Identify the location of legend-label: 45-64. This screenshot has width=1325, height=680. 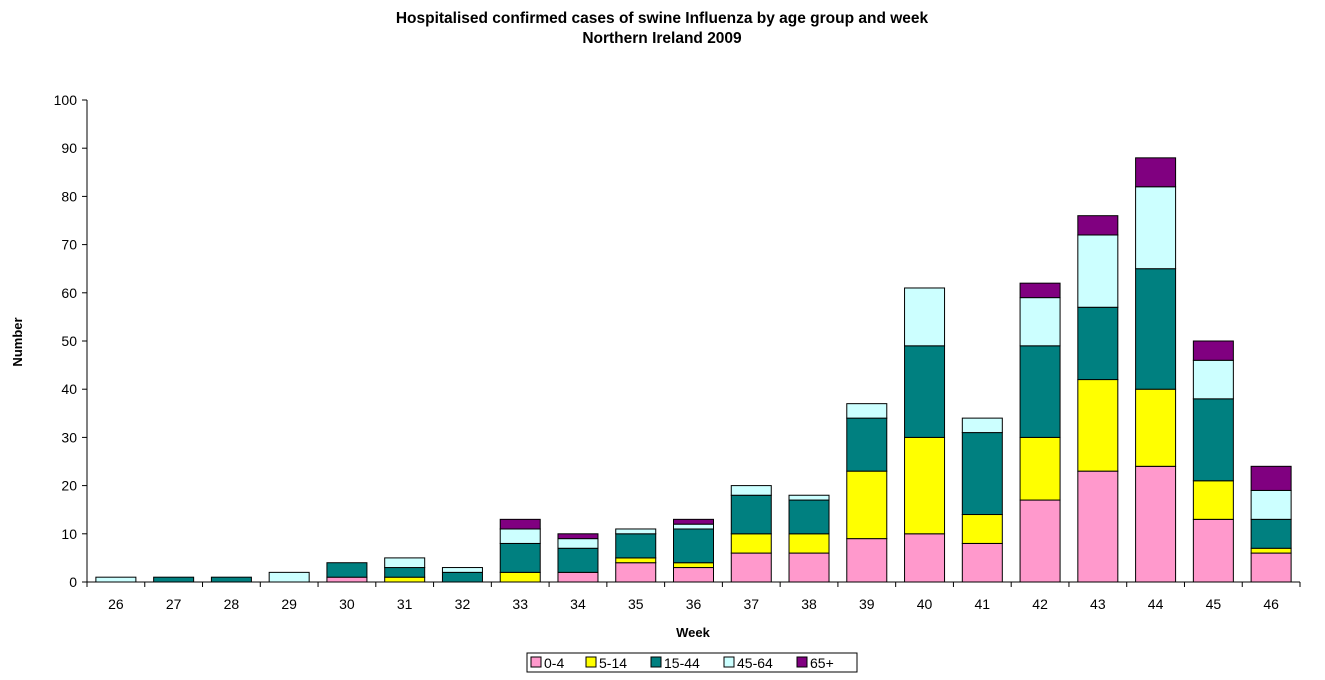
(755, 663).